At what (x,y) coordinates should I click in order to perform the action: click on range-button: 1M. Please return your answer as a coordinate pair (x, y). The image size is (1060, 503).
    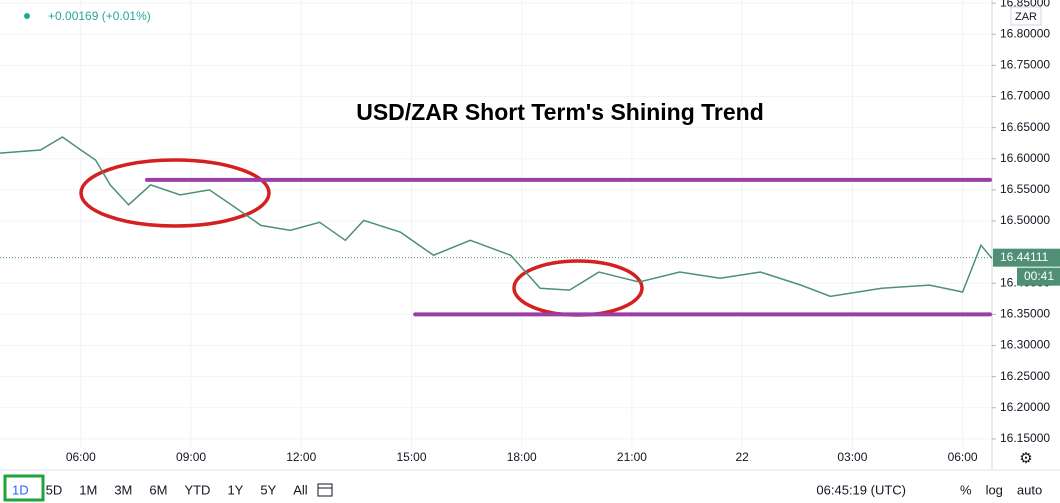
    Looking at the image, I should click on (88, 489).